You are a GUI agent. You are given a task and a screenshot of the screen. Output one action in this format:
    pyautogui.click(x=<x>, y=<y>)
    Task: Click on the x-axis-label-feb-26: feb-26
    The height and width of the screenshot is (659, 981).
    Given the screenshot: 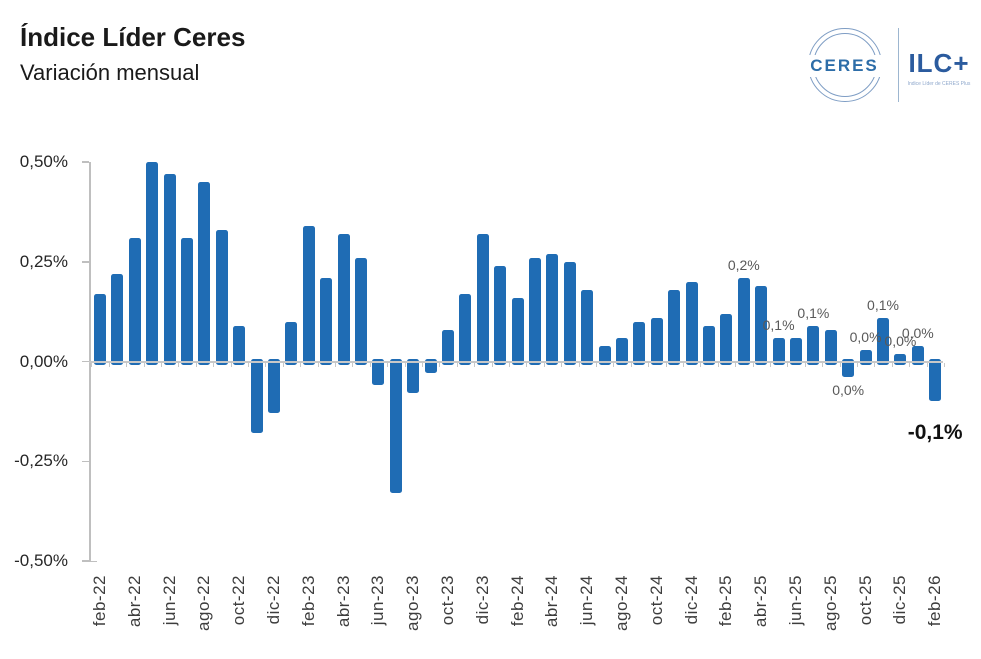 What is the action you would take?
    pyautogui.click(x=935, y=601)
    